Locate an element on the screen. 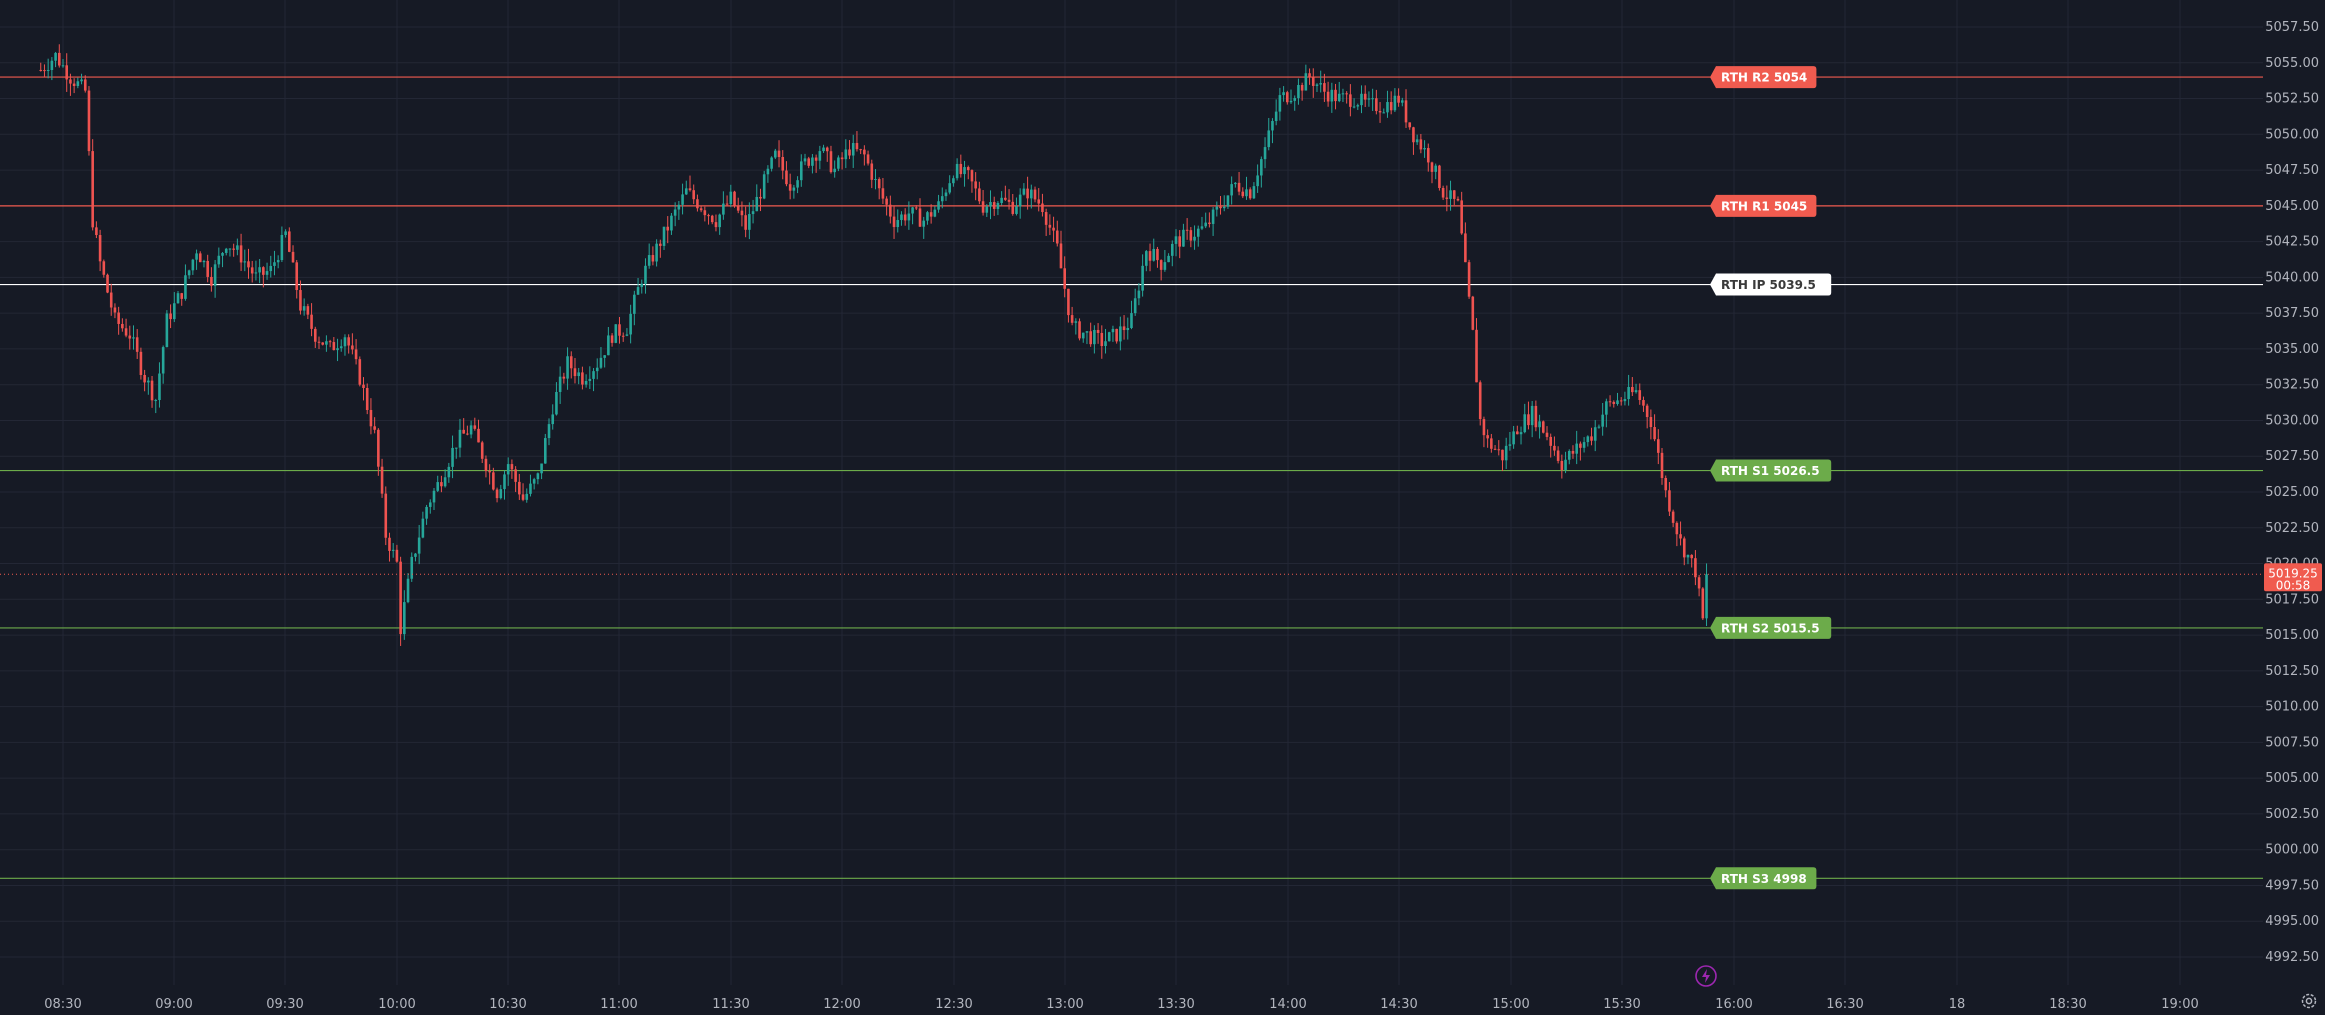 This screenshot has height=1015, width=2325. flash-icon is located at coordinates (1706, 976).